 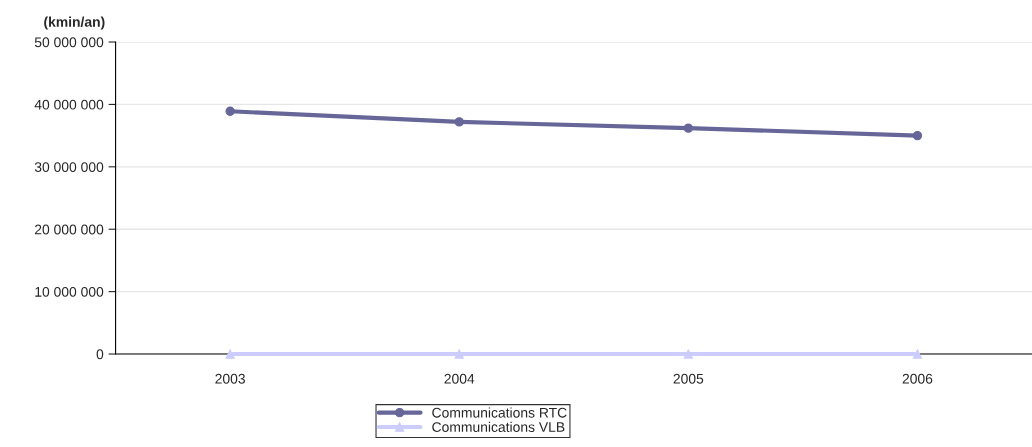 What do you see at coordinates (459, 378) in the screenshot?
I see `x-tick-label: 2004` at bounding box center [459, 378].